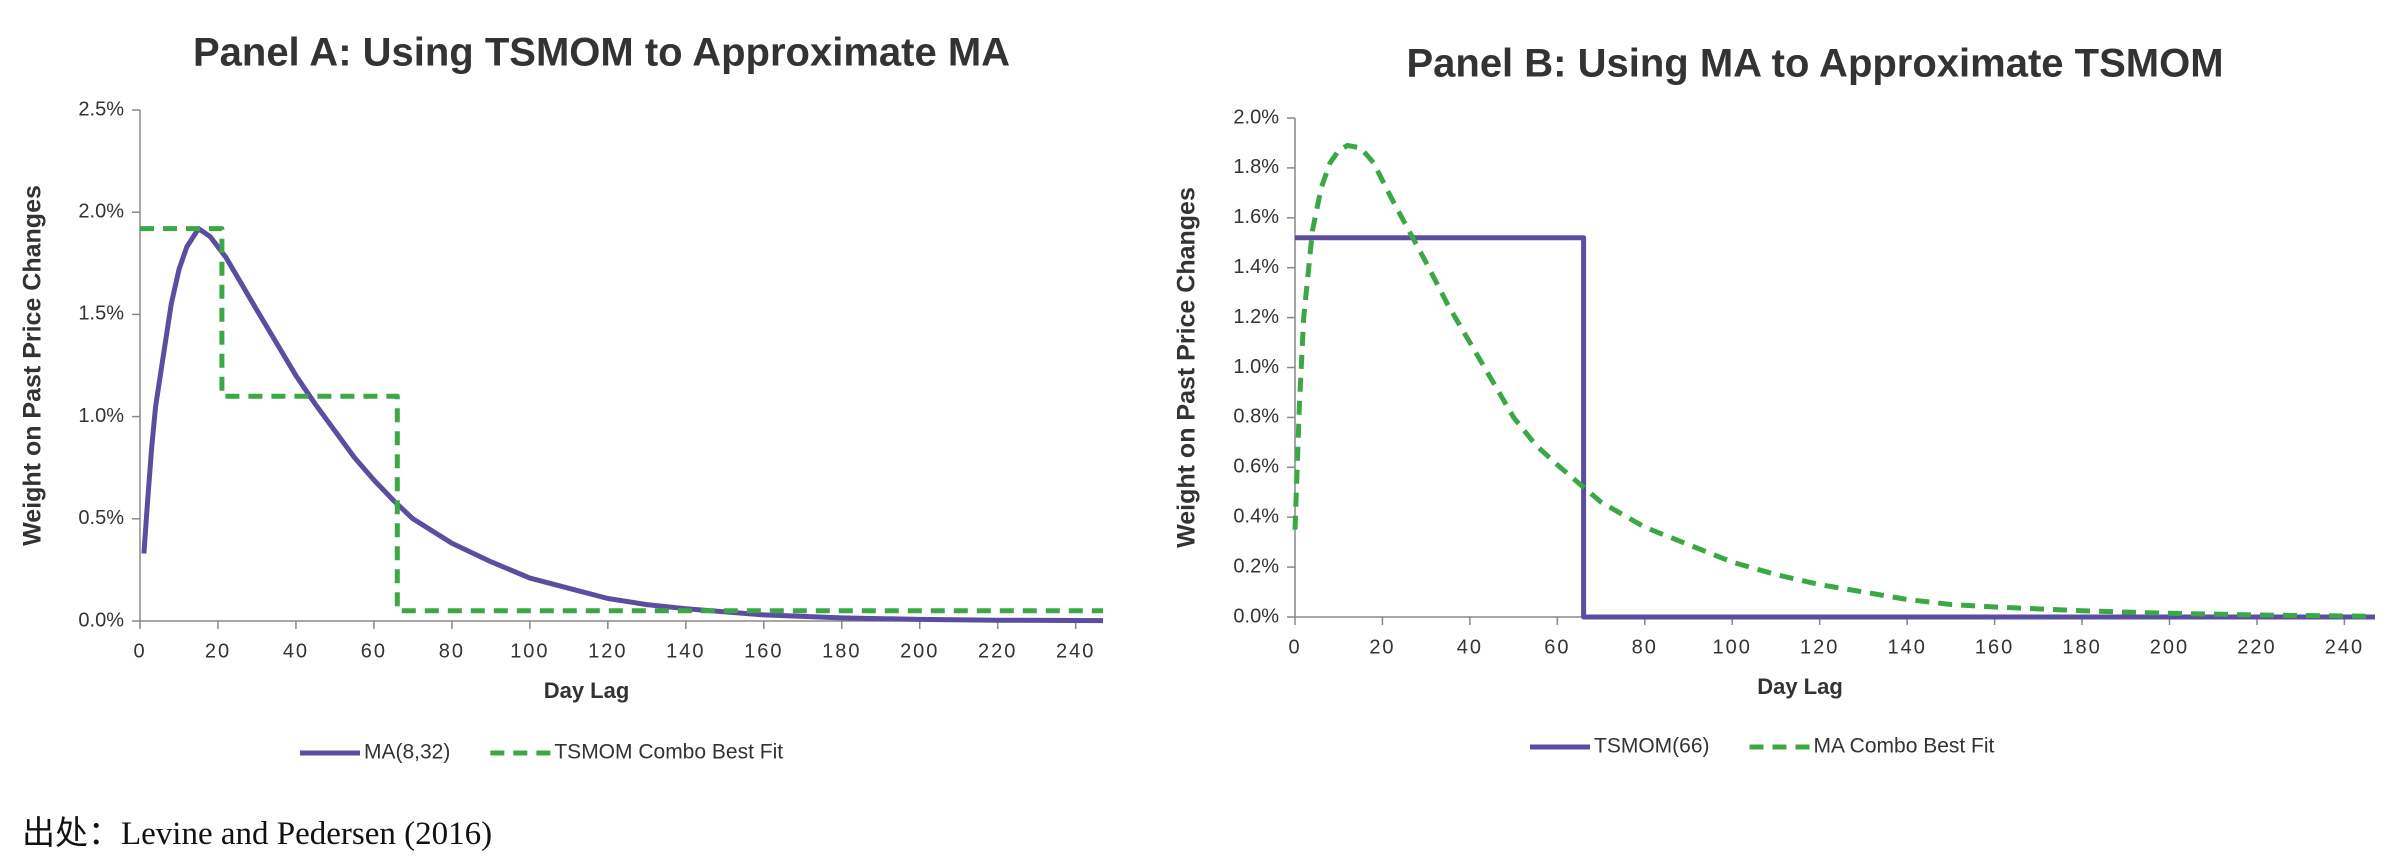 This screenshot has height=859, width=2395. I want to click on legend-label: MA(8,32), so click(407, 752).